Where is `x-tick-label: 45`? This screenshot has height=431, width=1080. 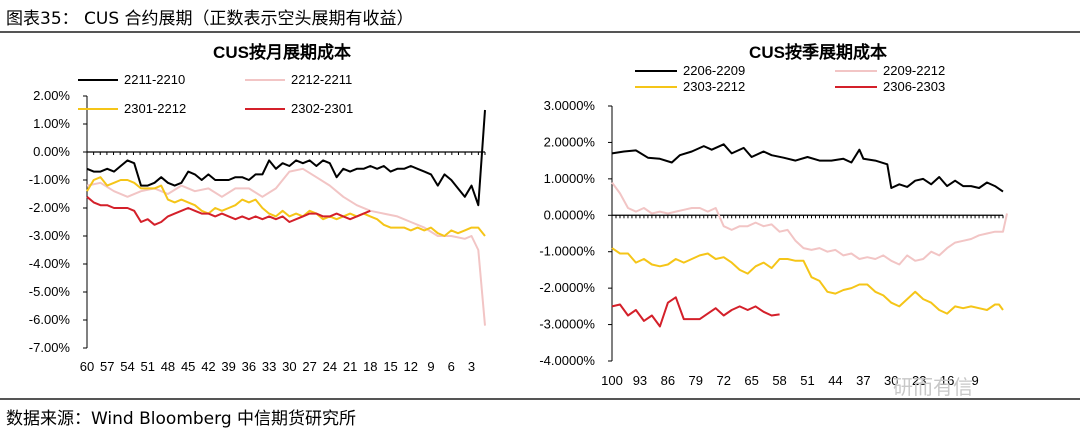
x-tick-label: 45 is located at coordinates (188, 366).